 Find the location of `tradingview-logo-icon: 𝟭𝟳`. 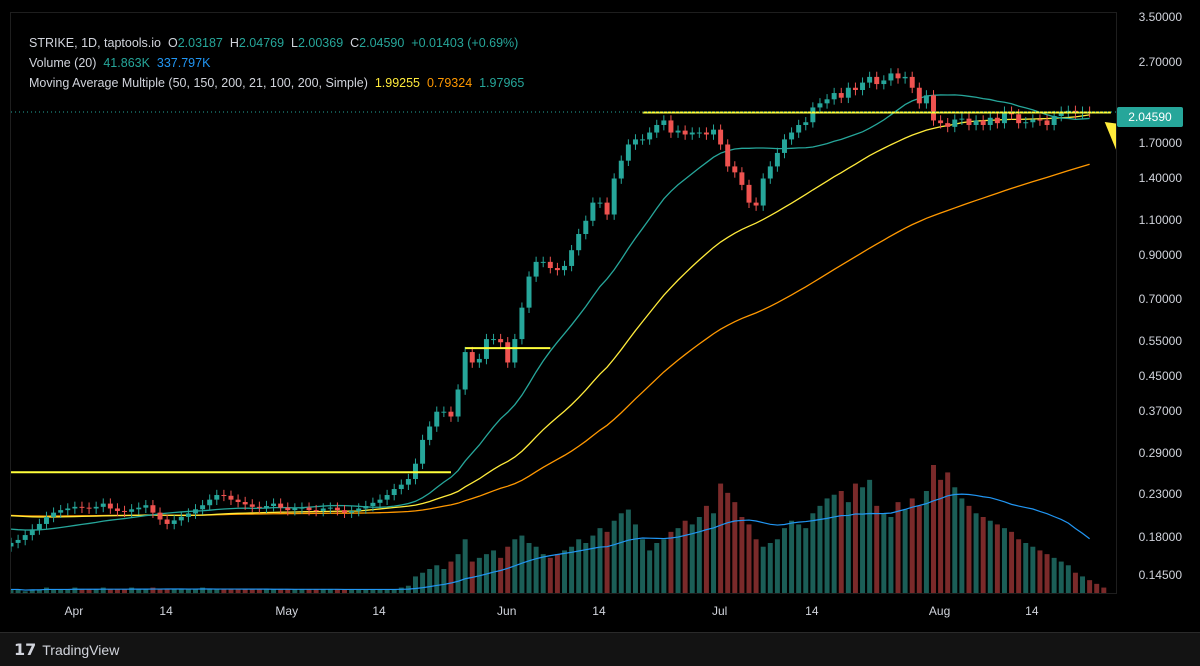

tradingview-logo-icon: 𝟭𝟳 is located at coordinates (25, 650).